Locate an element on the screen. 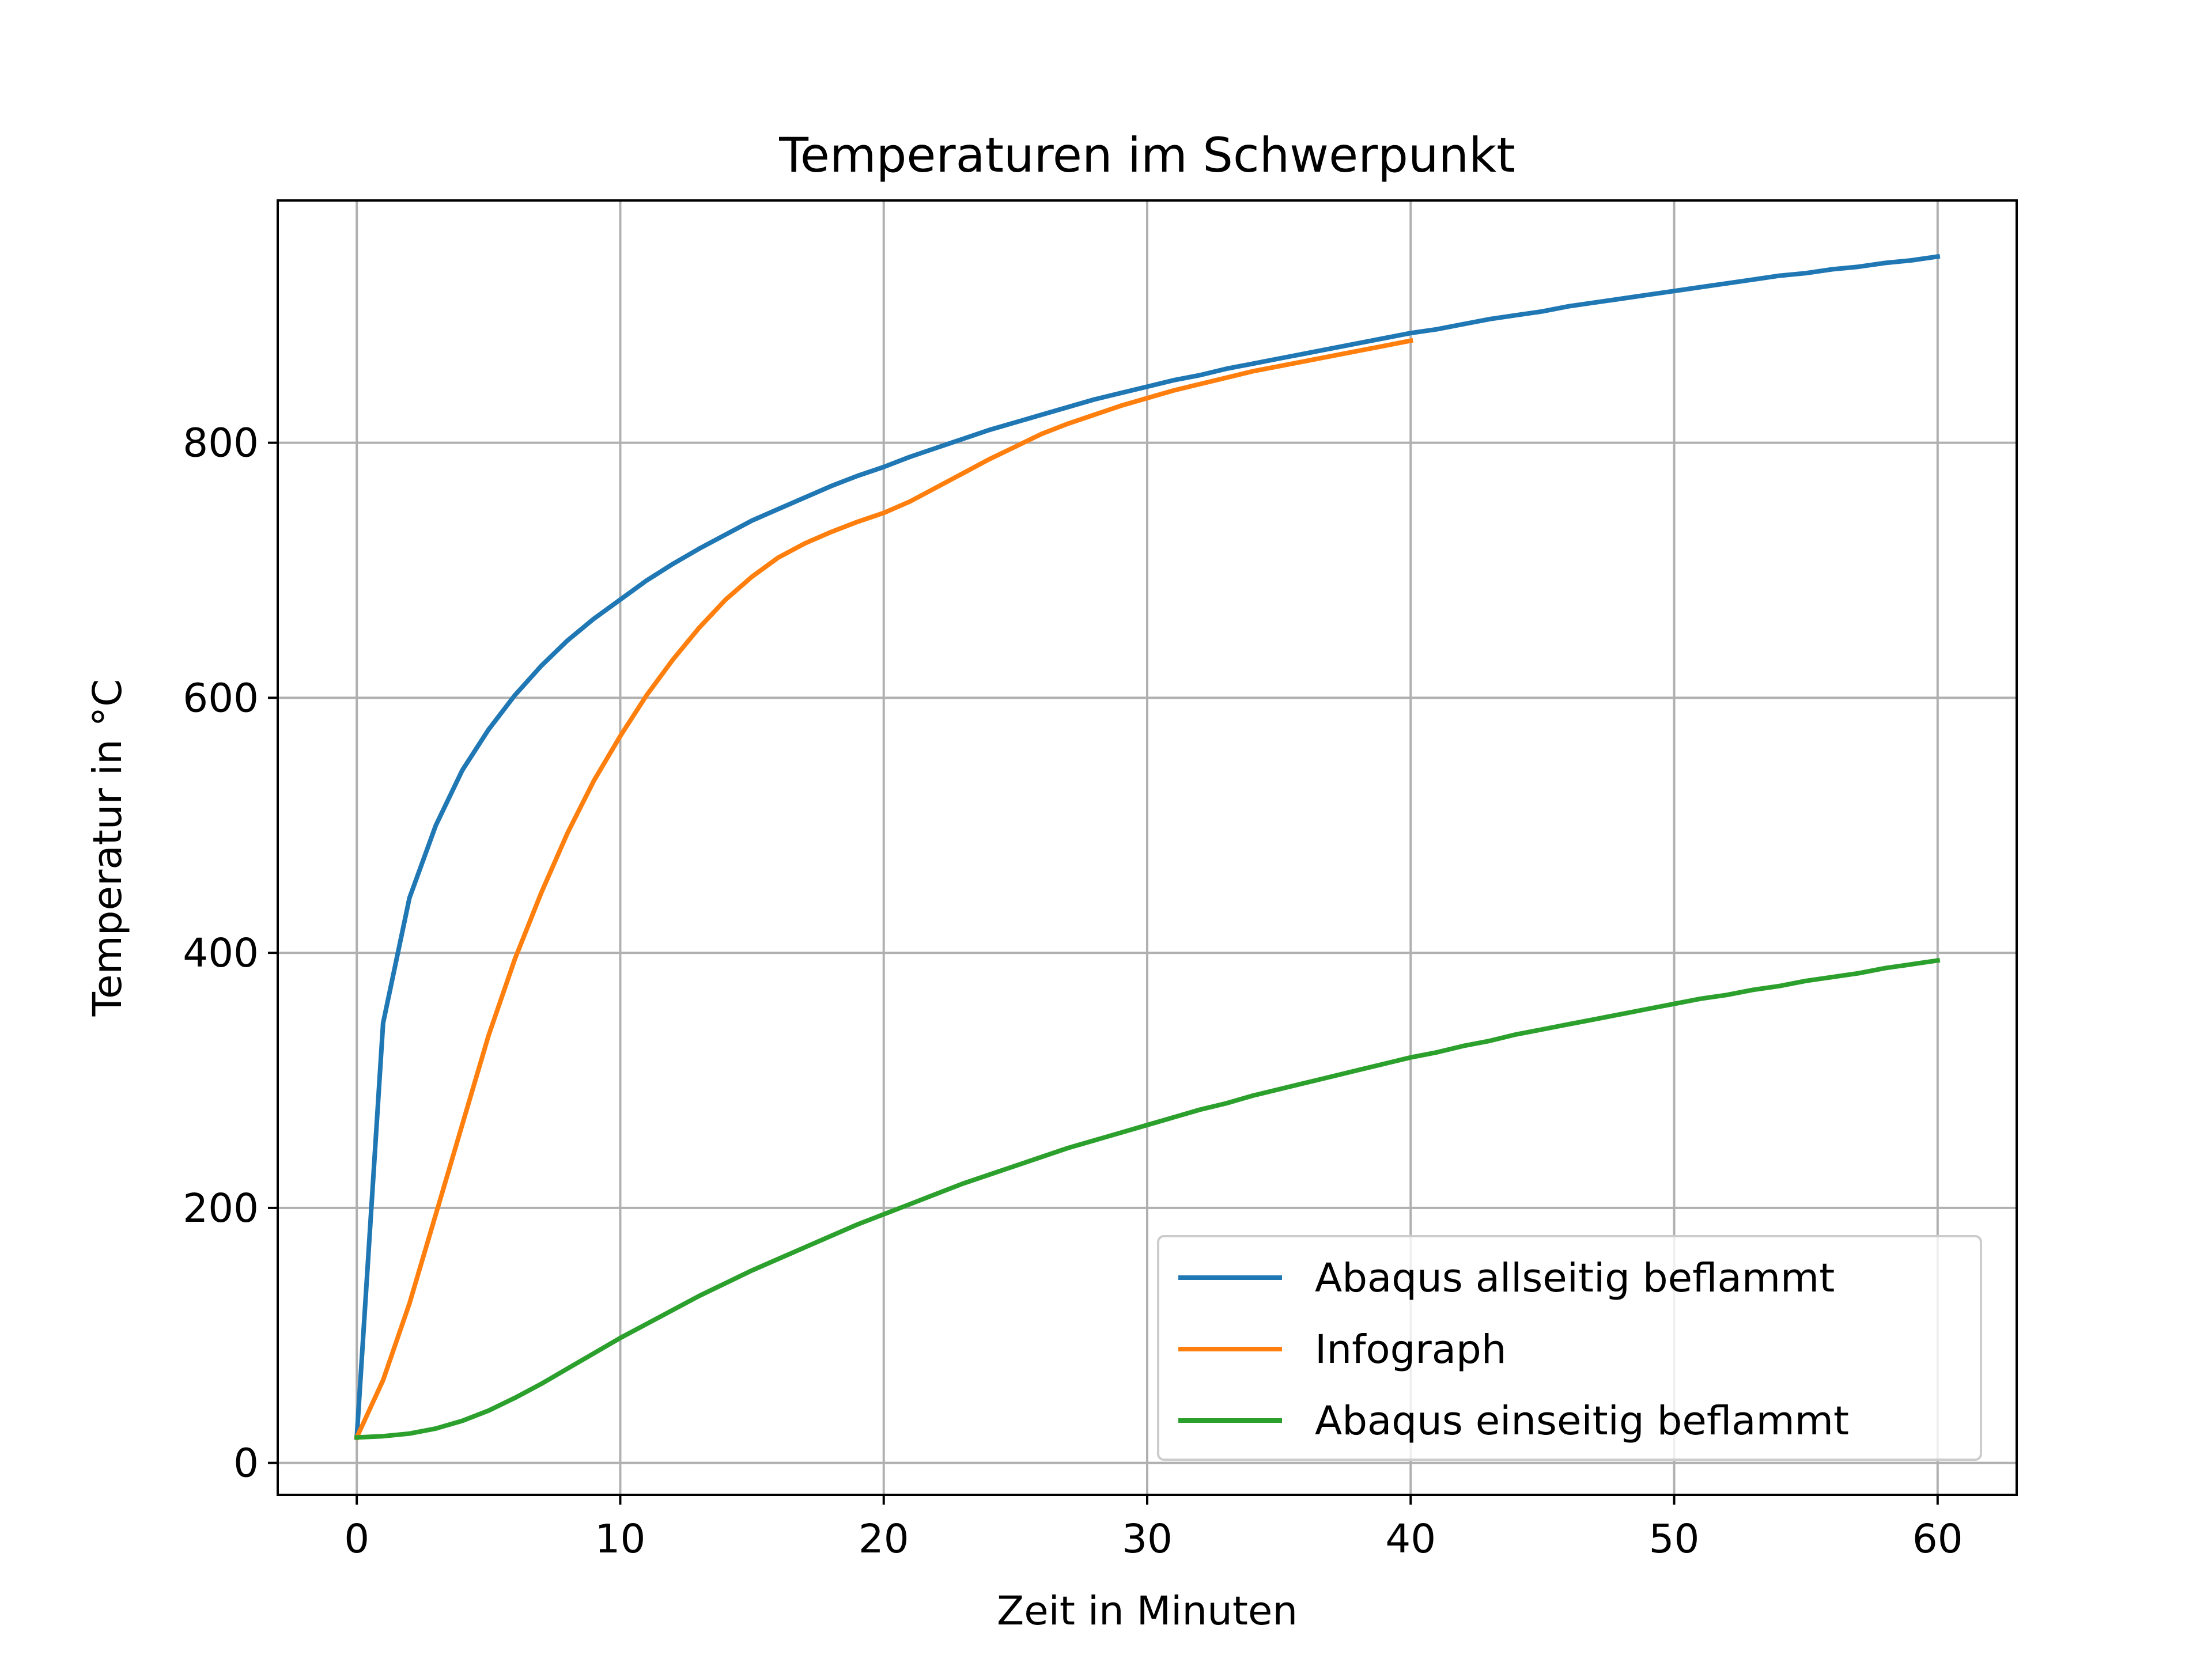 The image size is (2212, 1659). chart-title: Temperaturen im Schwerpunkt is located at coordinates (1146, 155).